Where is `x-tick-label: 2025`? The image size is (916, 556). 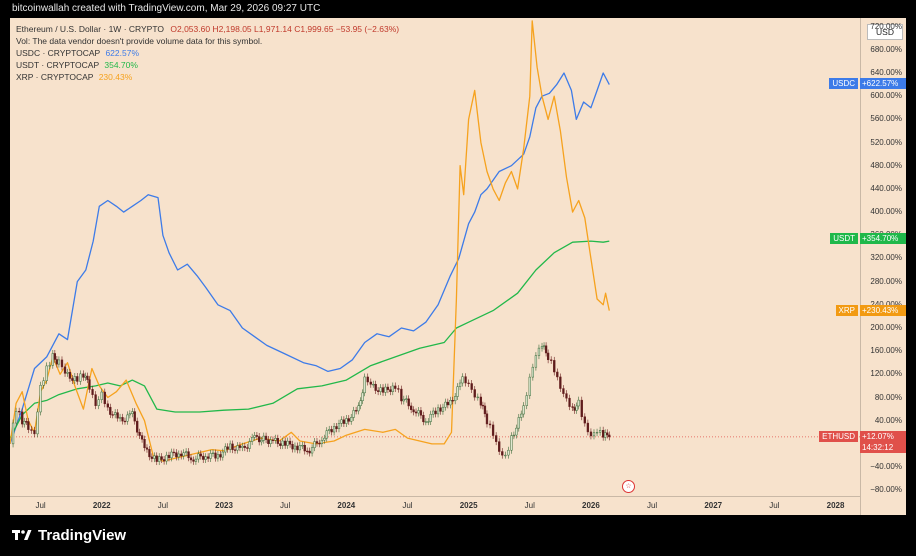
x-tick-label: 2025 is located at coordinates (468, 505).